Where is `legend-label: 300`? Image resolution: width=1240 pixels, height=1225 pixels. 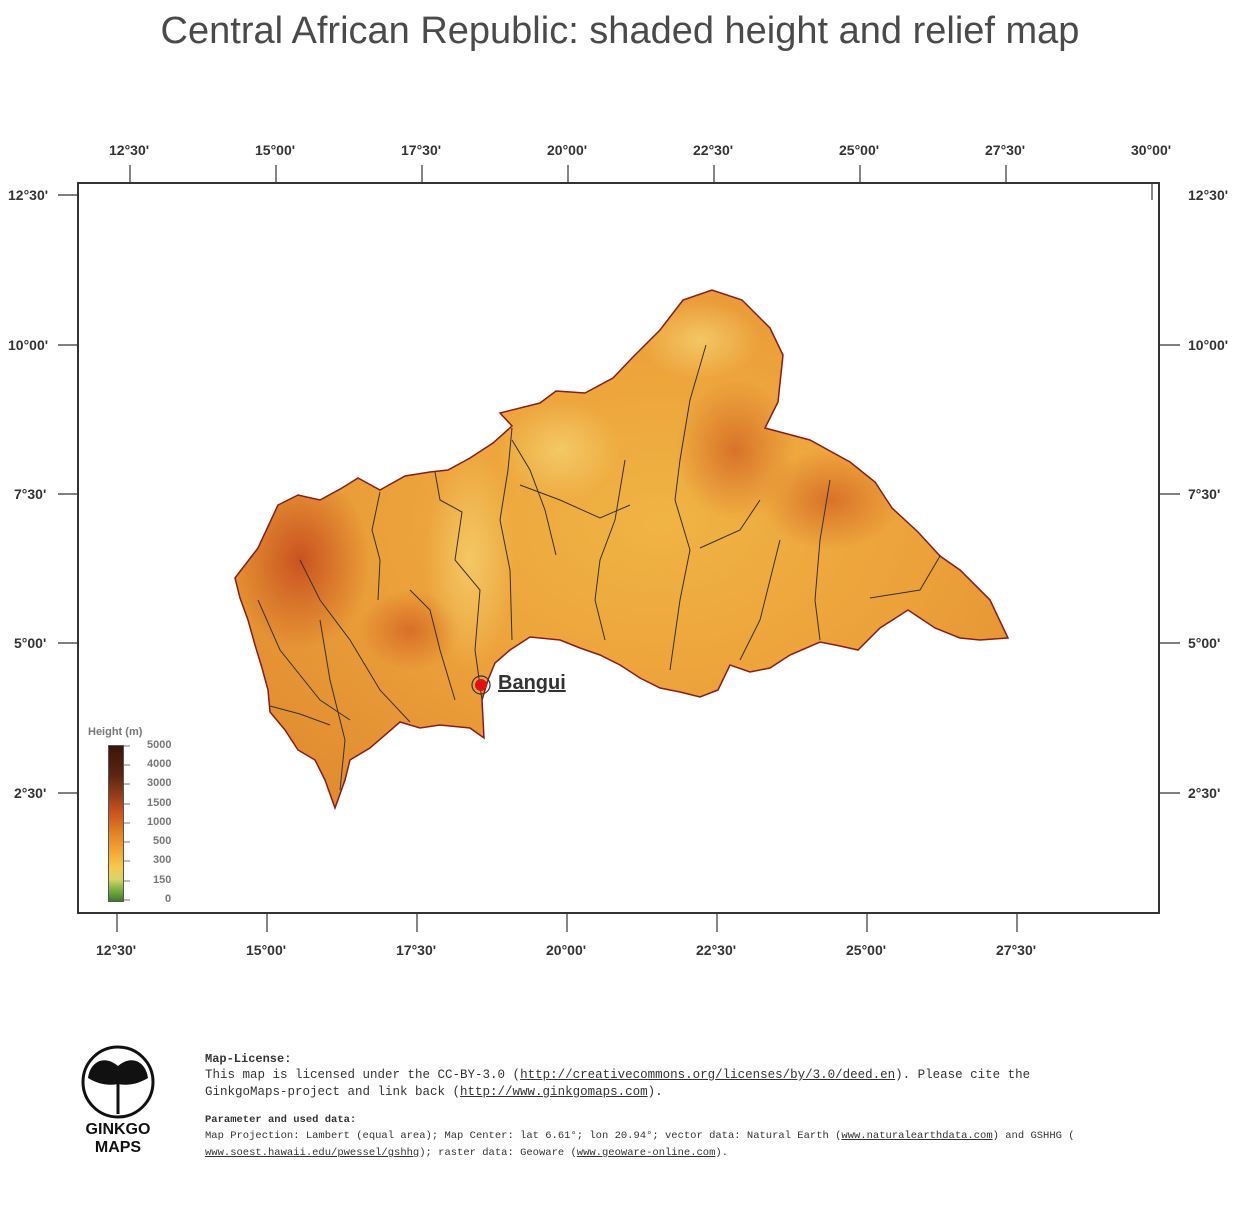 legend-label: 300 is located at coordinates (162, 860).